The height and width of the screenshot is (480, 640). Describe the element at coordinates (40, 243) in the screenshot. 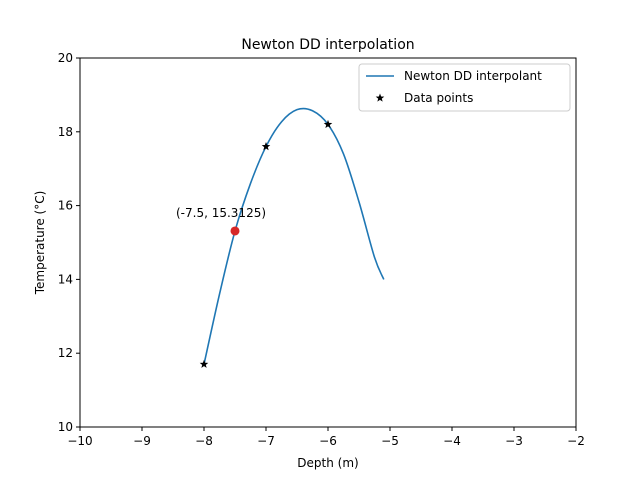

I see `y-axis-label: Temperature (°C)` at that location.